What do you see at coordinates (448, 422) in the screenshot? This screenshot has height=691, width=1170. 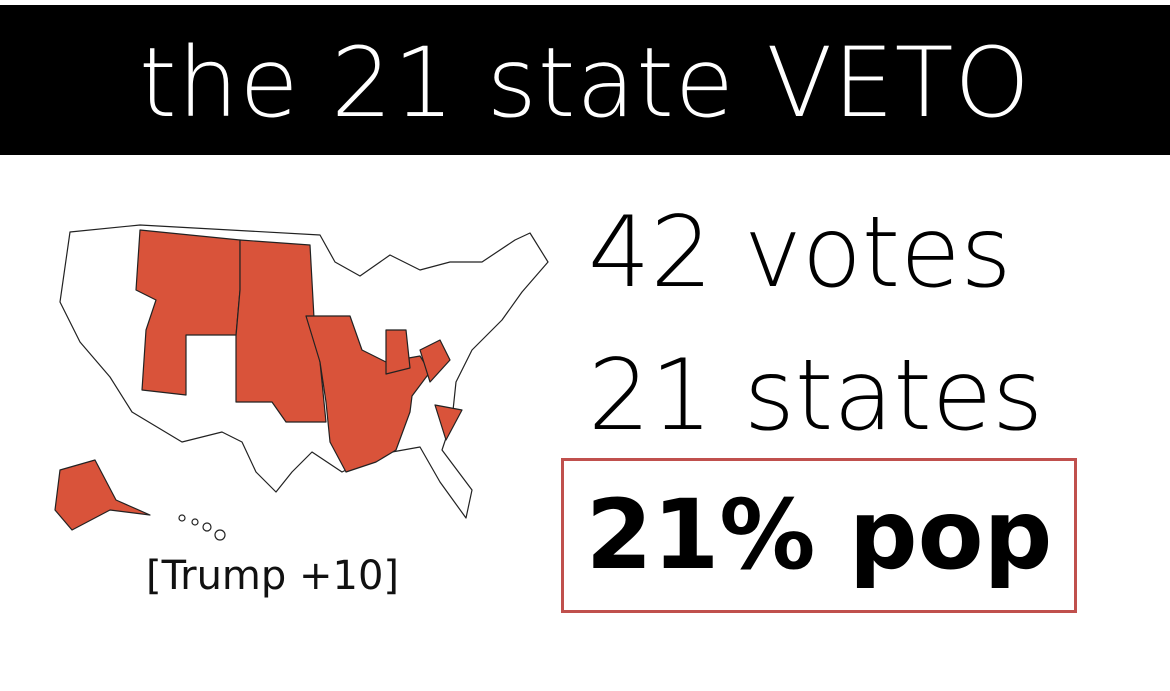 I see `red-state-south-carolina` at bounding box center [448, 422].